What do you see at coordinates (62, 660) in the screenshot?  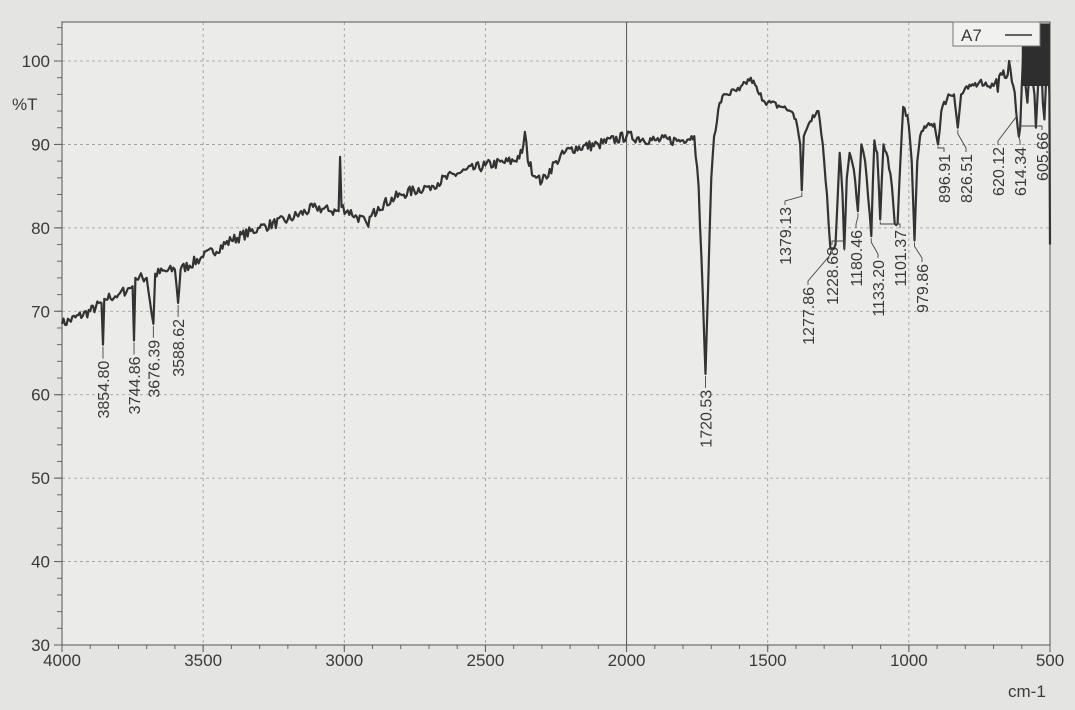 I see `x-tick-label: 4000` at bounding box center [62, 660].